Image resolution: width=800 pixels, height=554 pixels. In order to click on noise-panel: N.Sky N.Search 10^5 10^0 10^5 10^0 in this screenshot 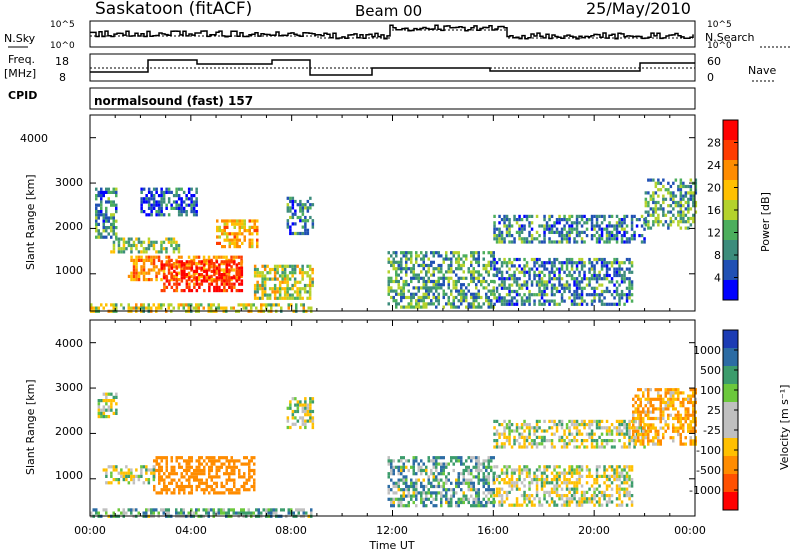, I will do `click(398, 35)`.